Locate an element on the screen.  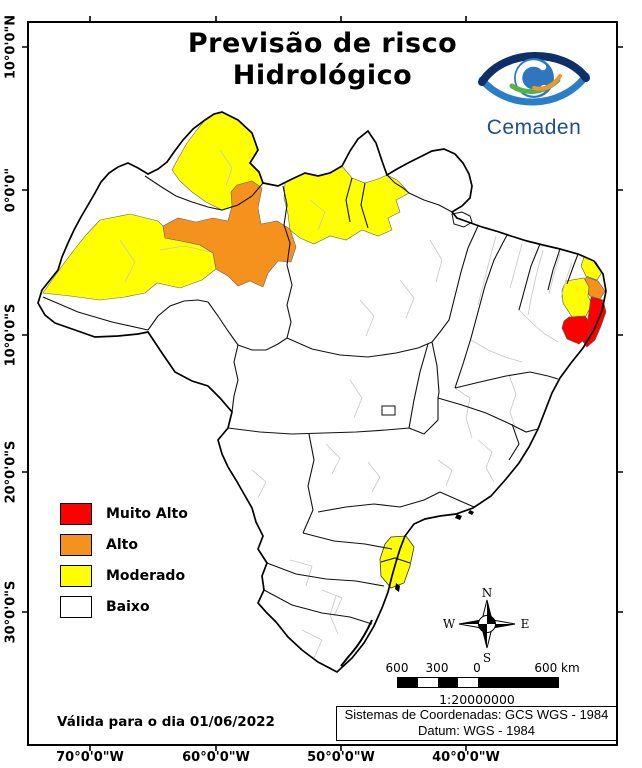
compass-hub-quadrants is located at coordinates (487, 624).